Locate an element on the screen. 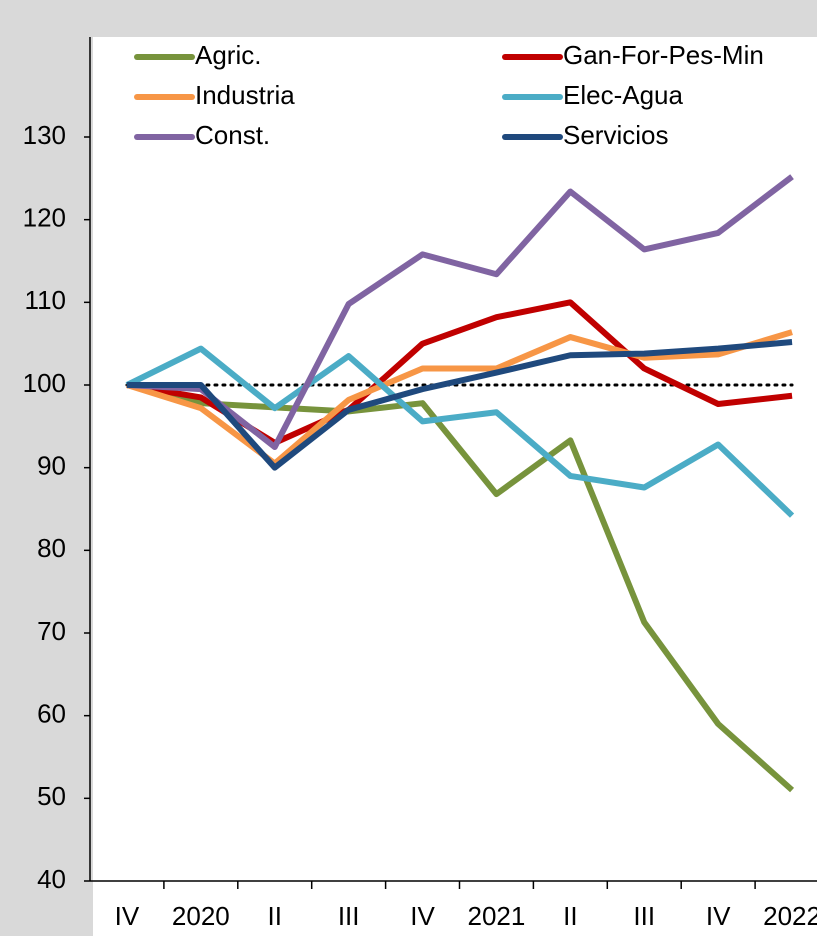  y-tick-label: 80 is located at coordinates (51, 548).